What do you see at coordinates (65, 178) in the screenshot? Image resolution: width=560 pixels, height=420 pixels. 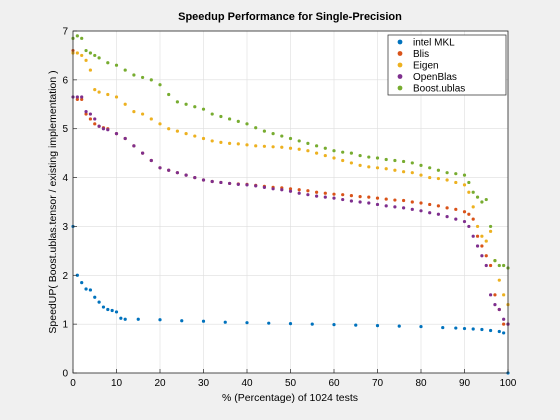 I see `y-tick-label: 4` at bounding box center [65, 178].